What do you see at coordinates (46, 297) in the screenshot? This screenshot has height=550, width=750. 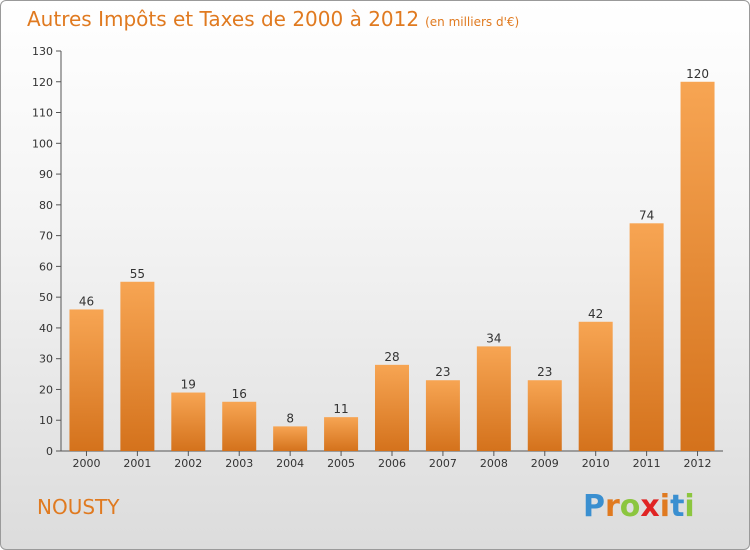 I see `y-tick-label: 50` at bounding box center [46, 297].